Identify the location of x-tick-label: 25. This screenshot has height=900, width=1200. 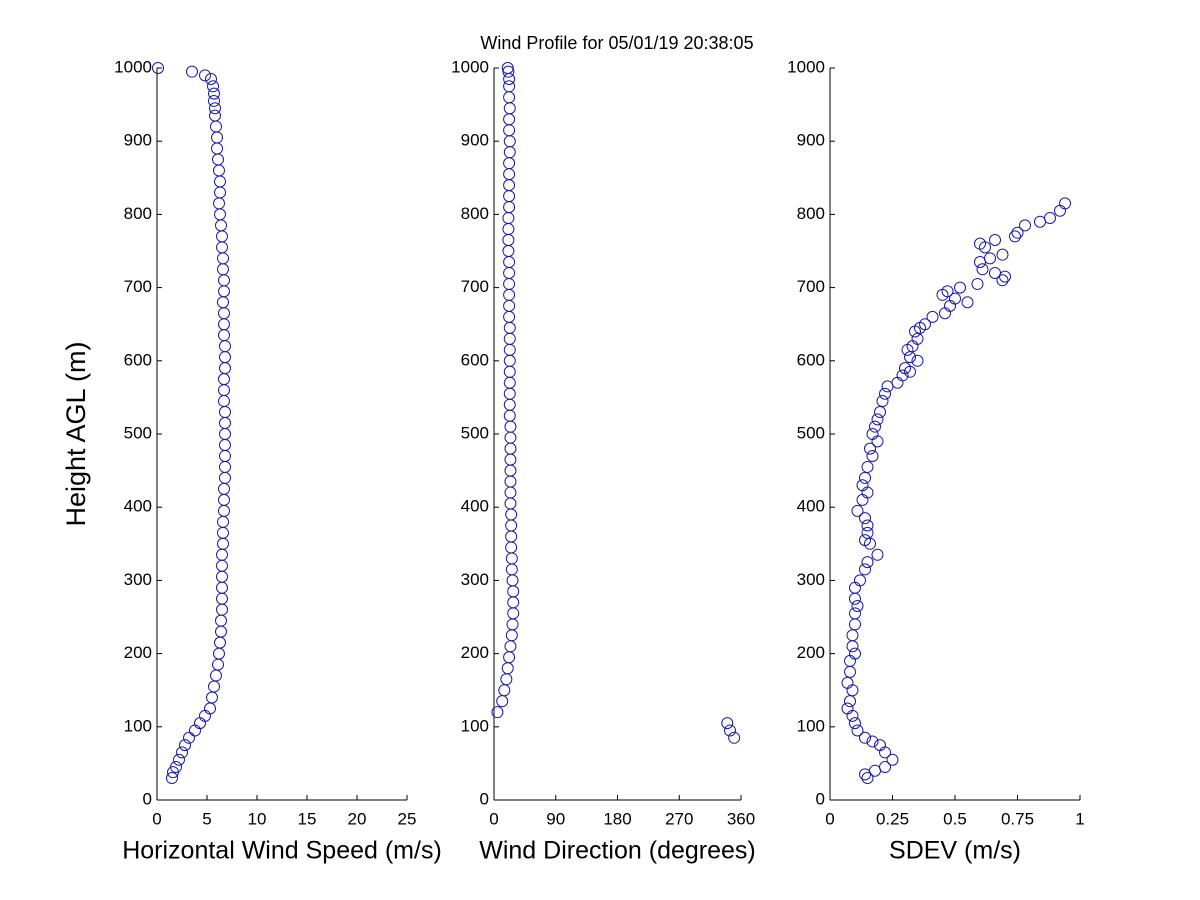
(407, 818).